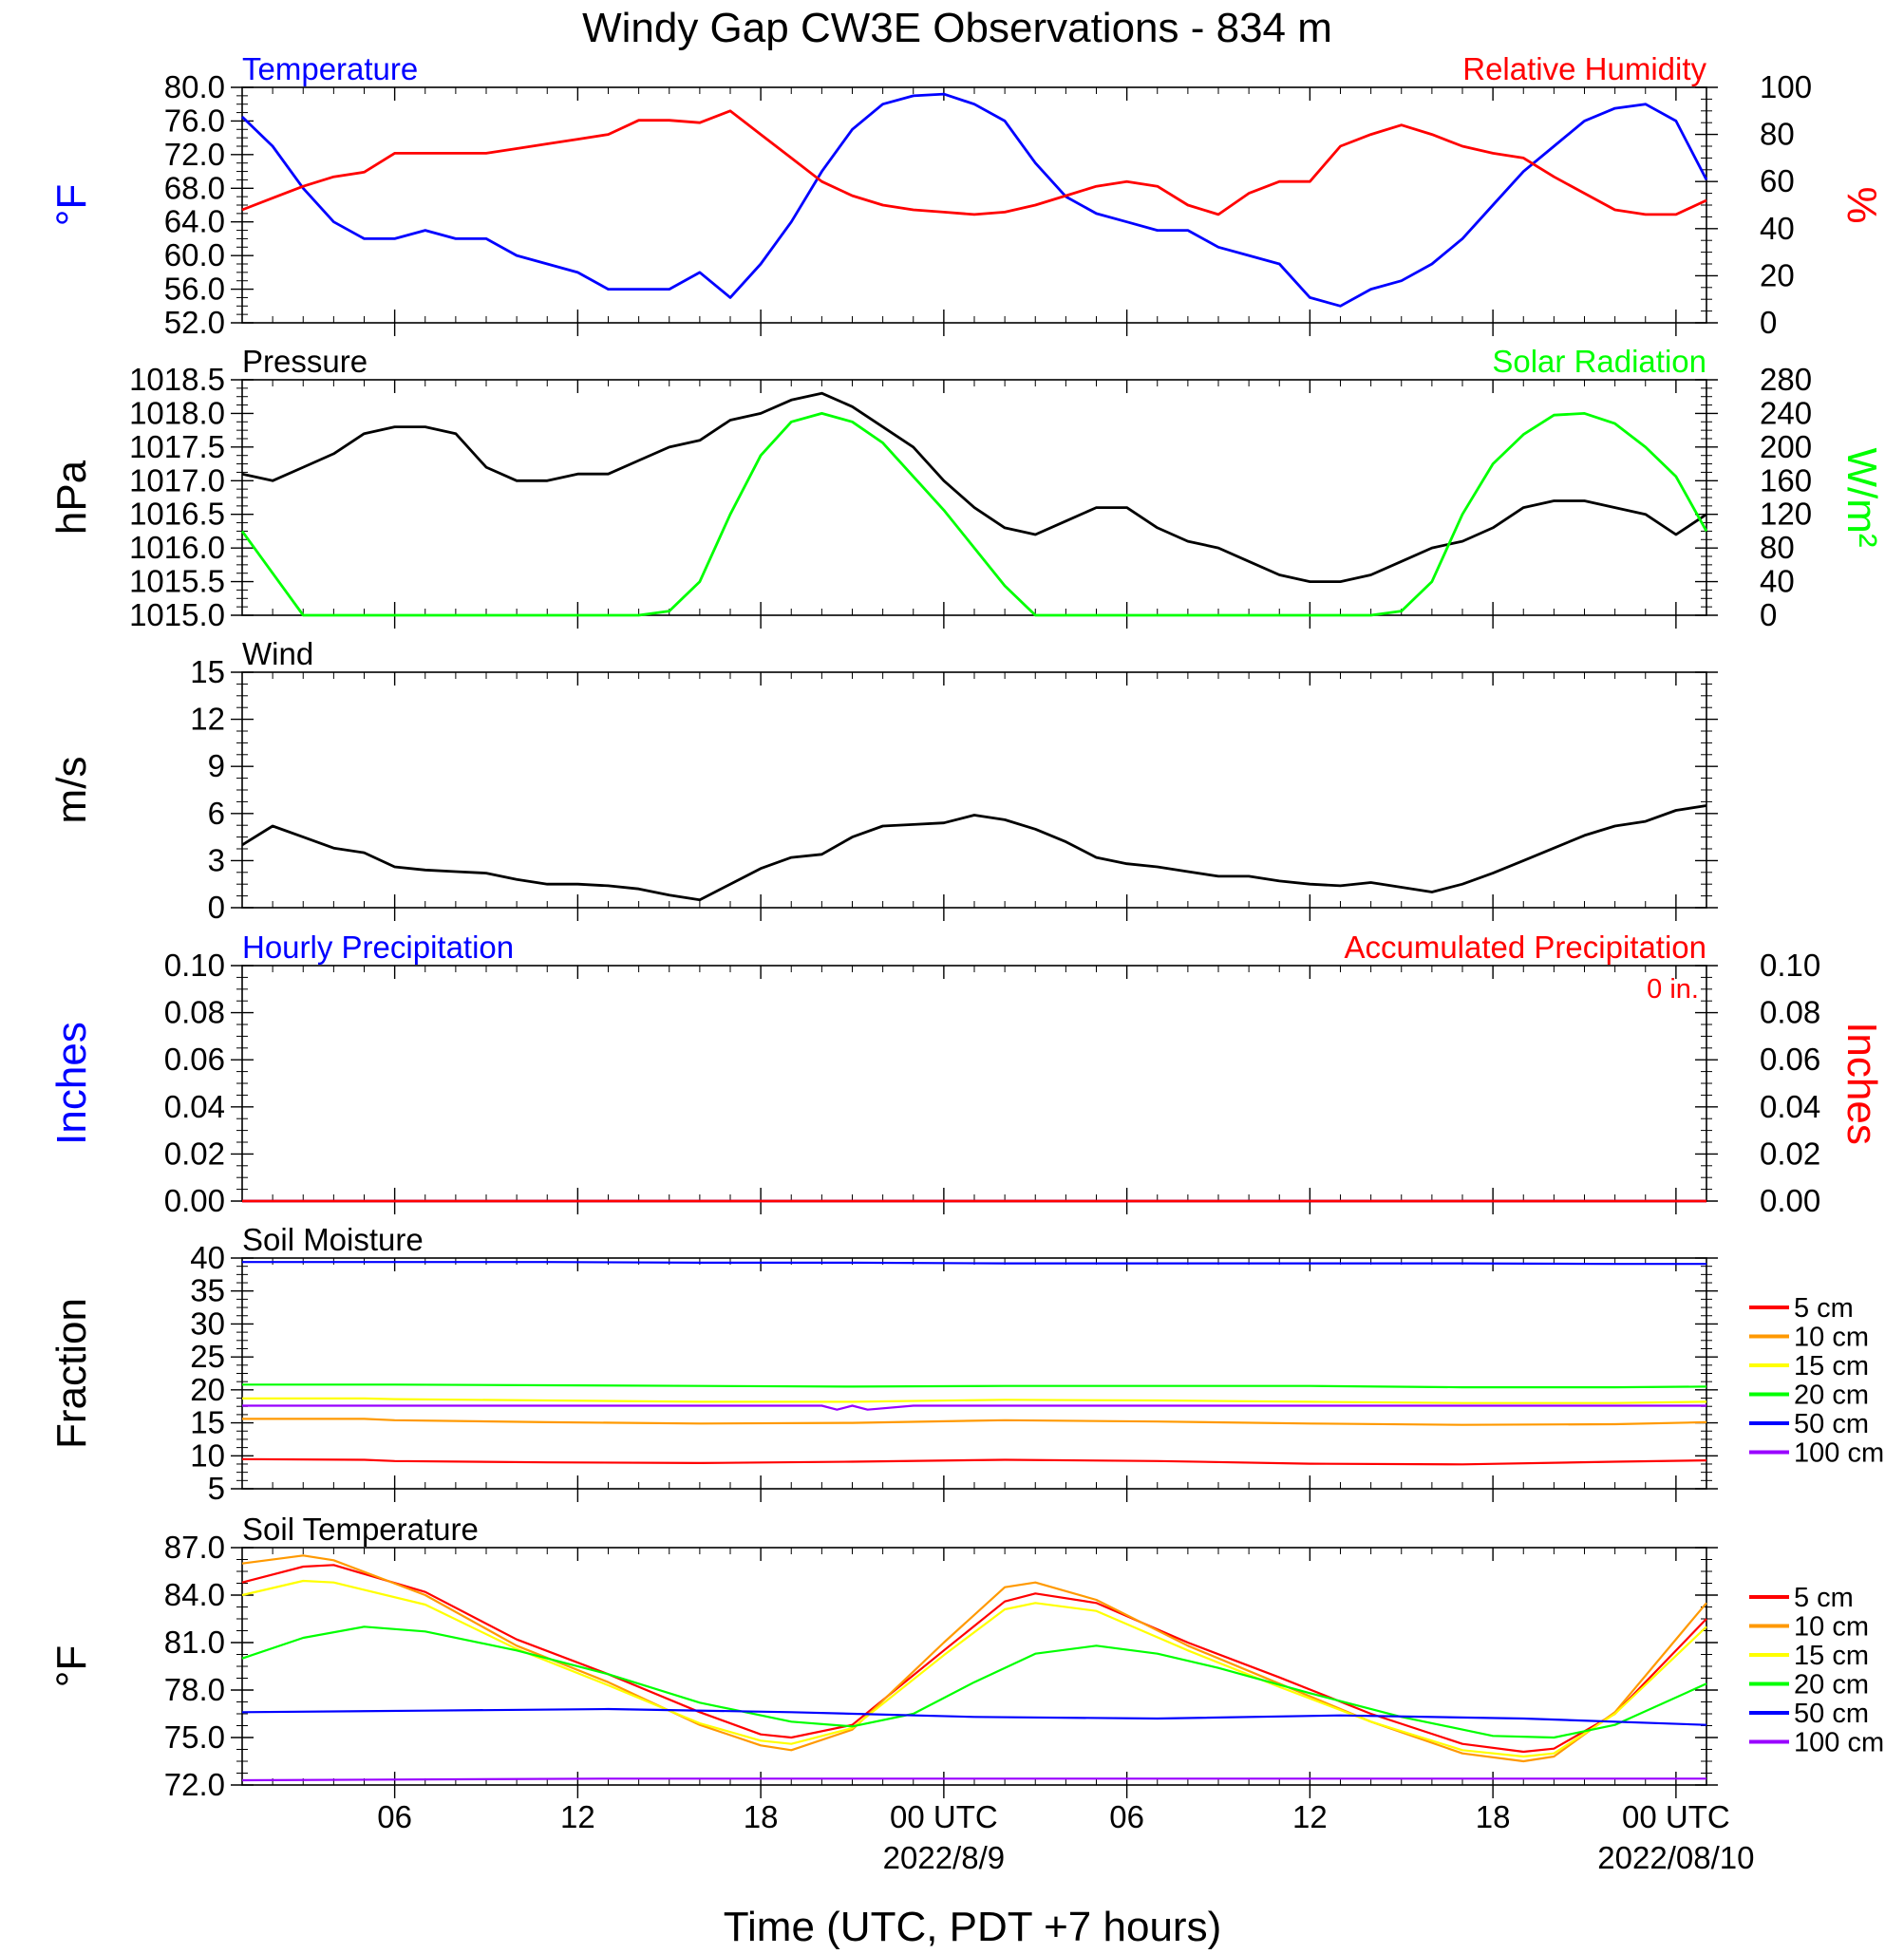 The width and height of the screenshot is (1904, 1954). I want to click on x-axis-title: Time (UTC, PDT +7 hours), so click(973, 1927).